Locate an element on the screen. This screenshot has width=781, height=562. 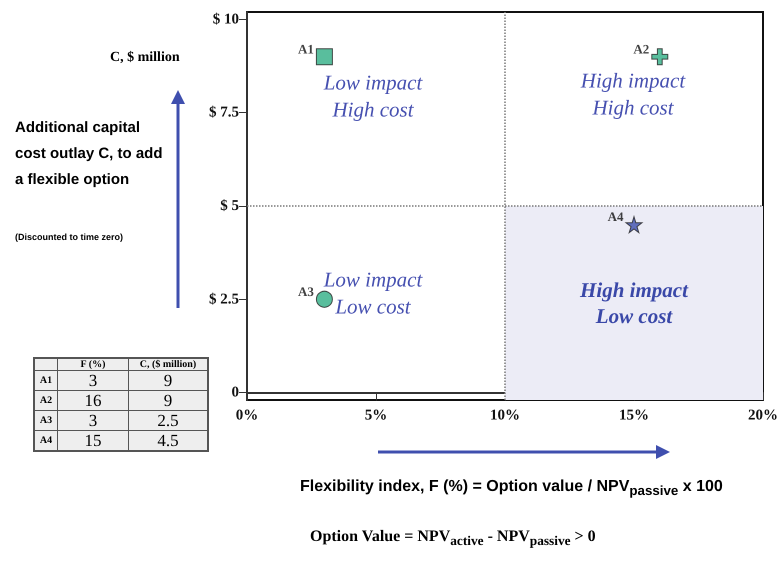
text: Option Value = NPV$_{active}$ - NPV$_{passive}$ > 0 is located at coordinates (453, 539).